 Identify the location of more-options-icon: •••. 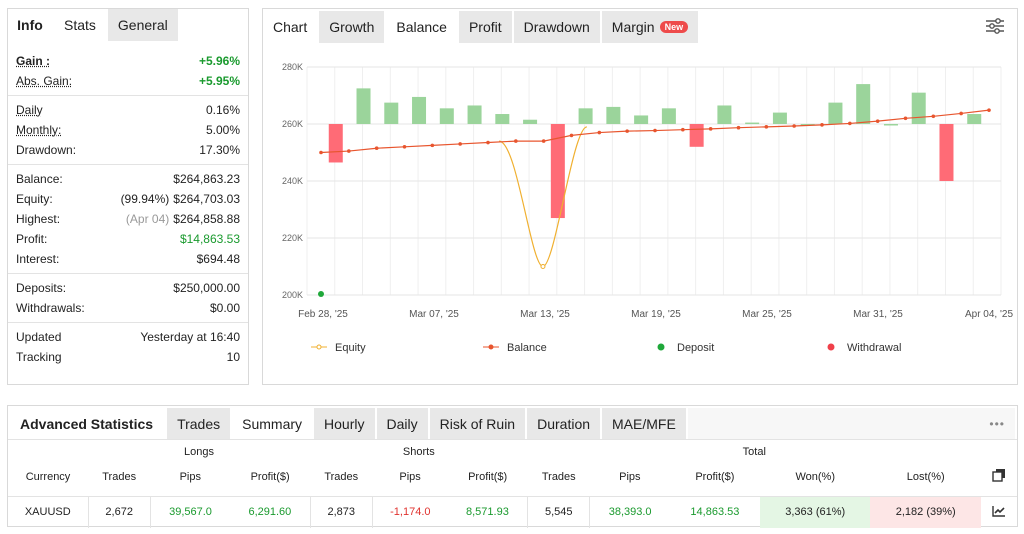
(998, 423).